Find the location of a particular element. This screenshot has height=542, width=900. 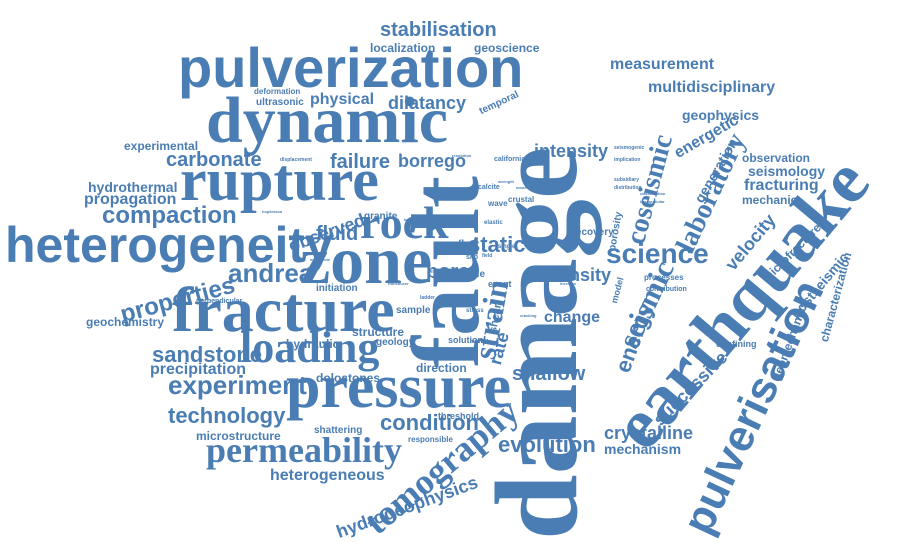

word-distribution: distribution is located at coordinates (628, 188).